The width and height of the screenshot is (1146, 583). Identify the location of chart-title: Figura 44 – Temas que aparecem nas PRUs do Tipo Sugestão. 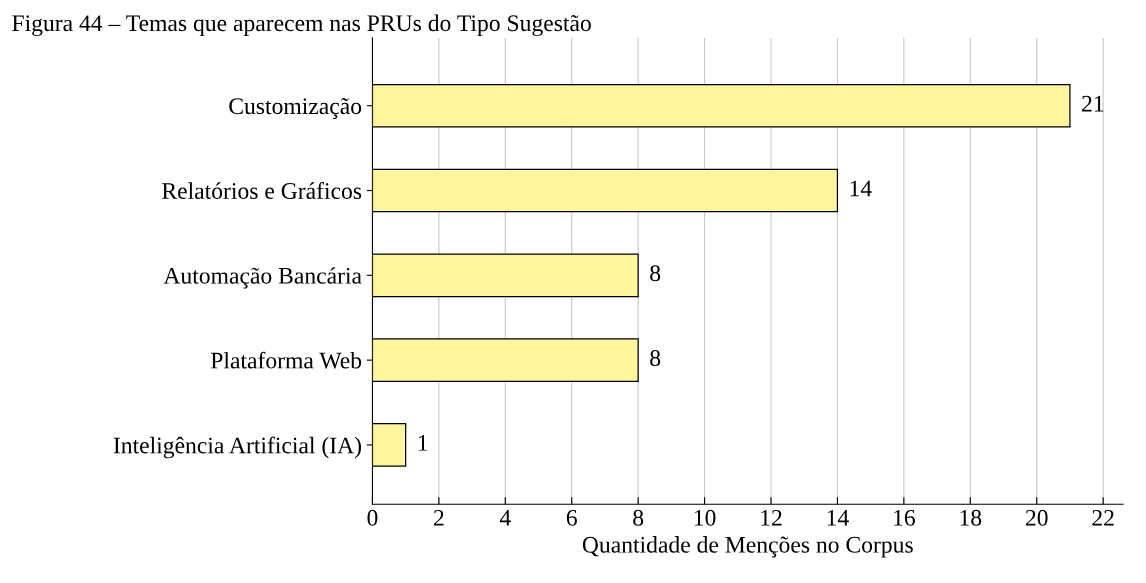
(301, 25).